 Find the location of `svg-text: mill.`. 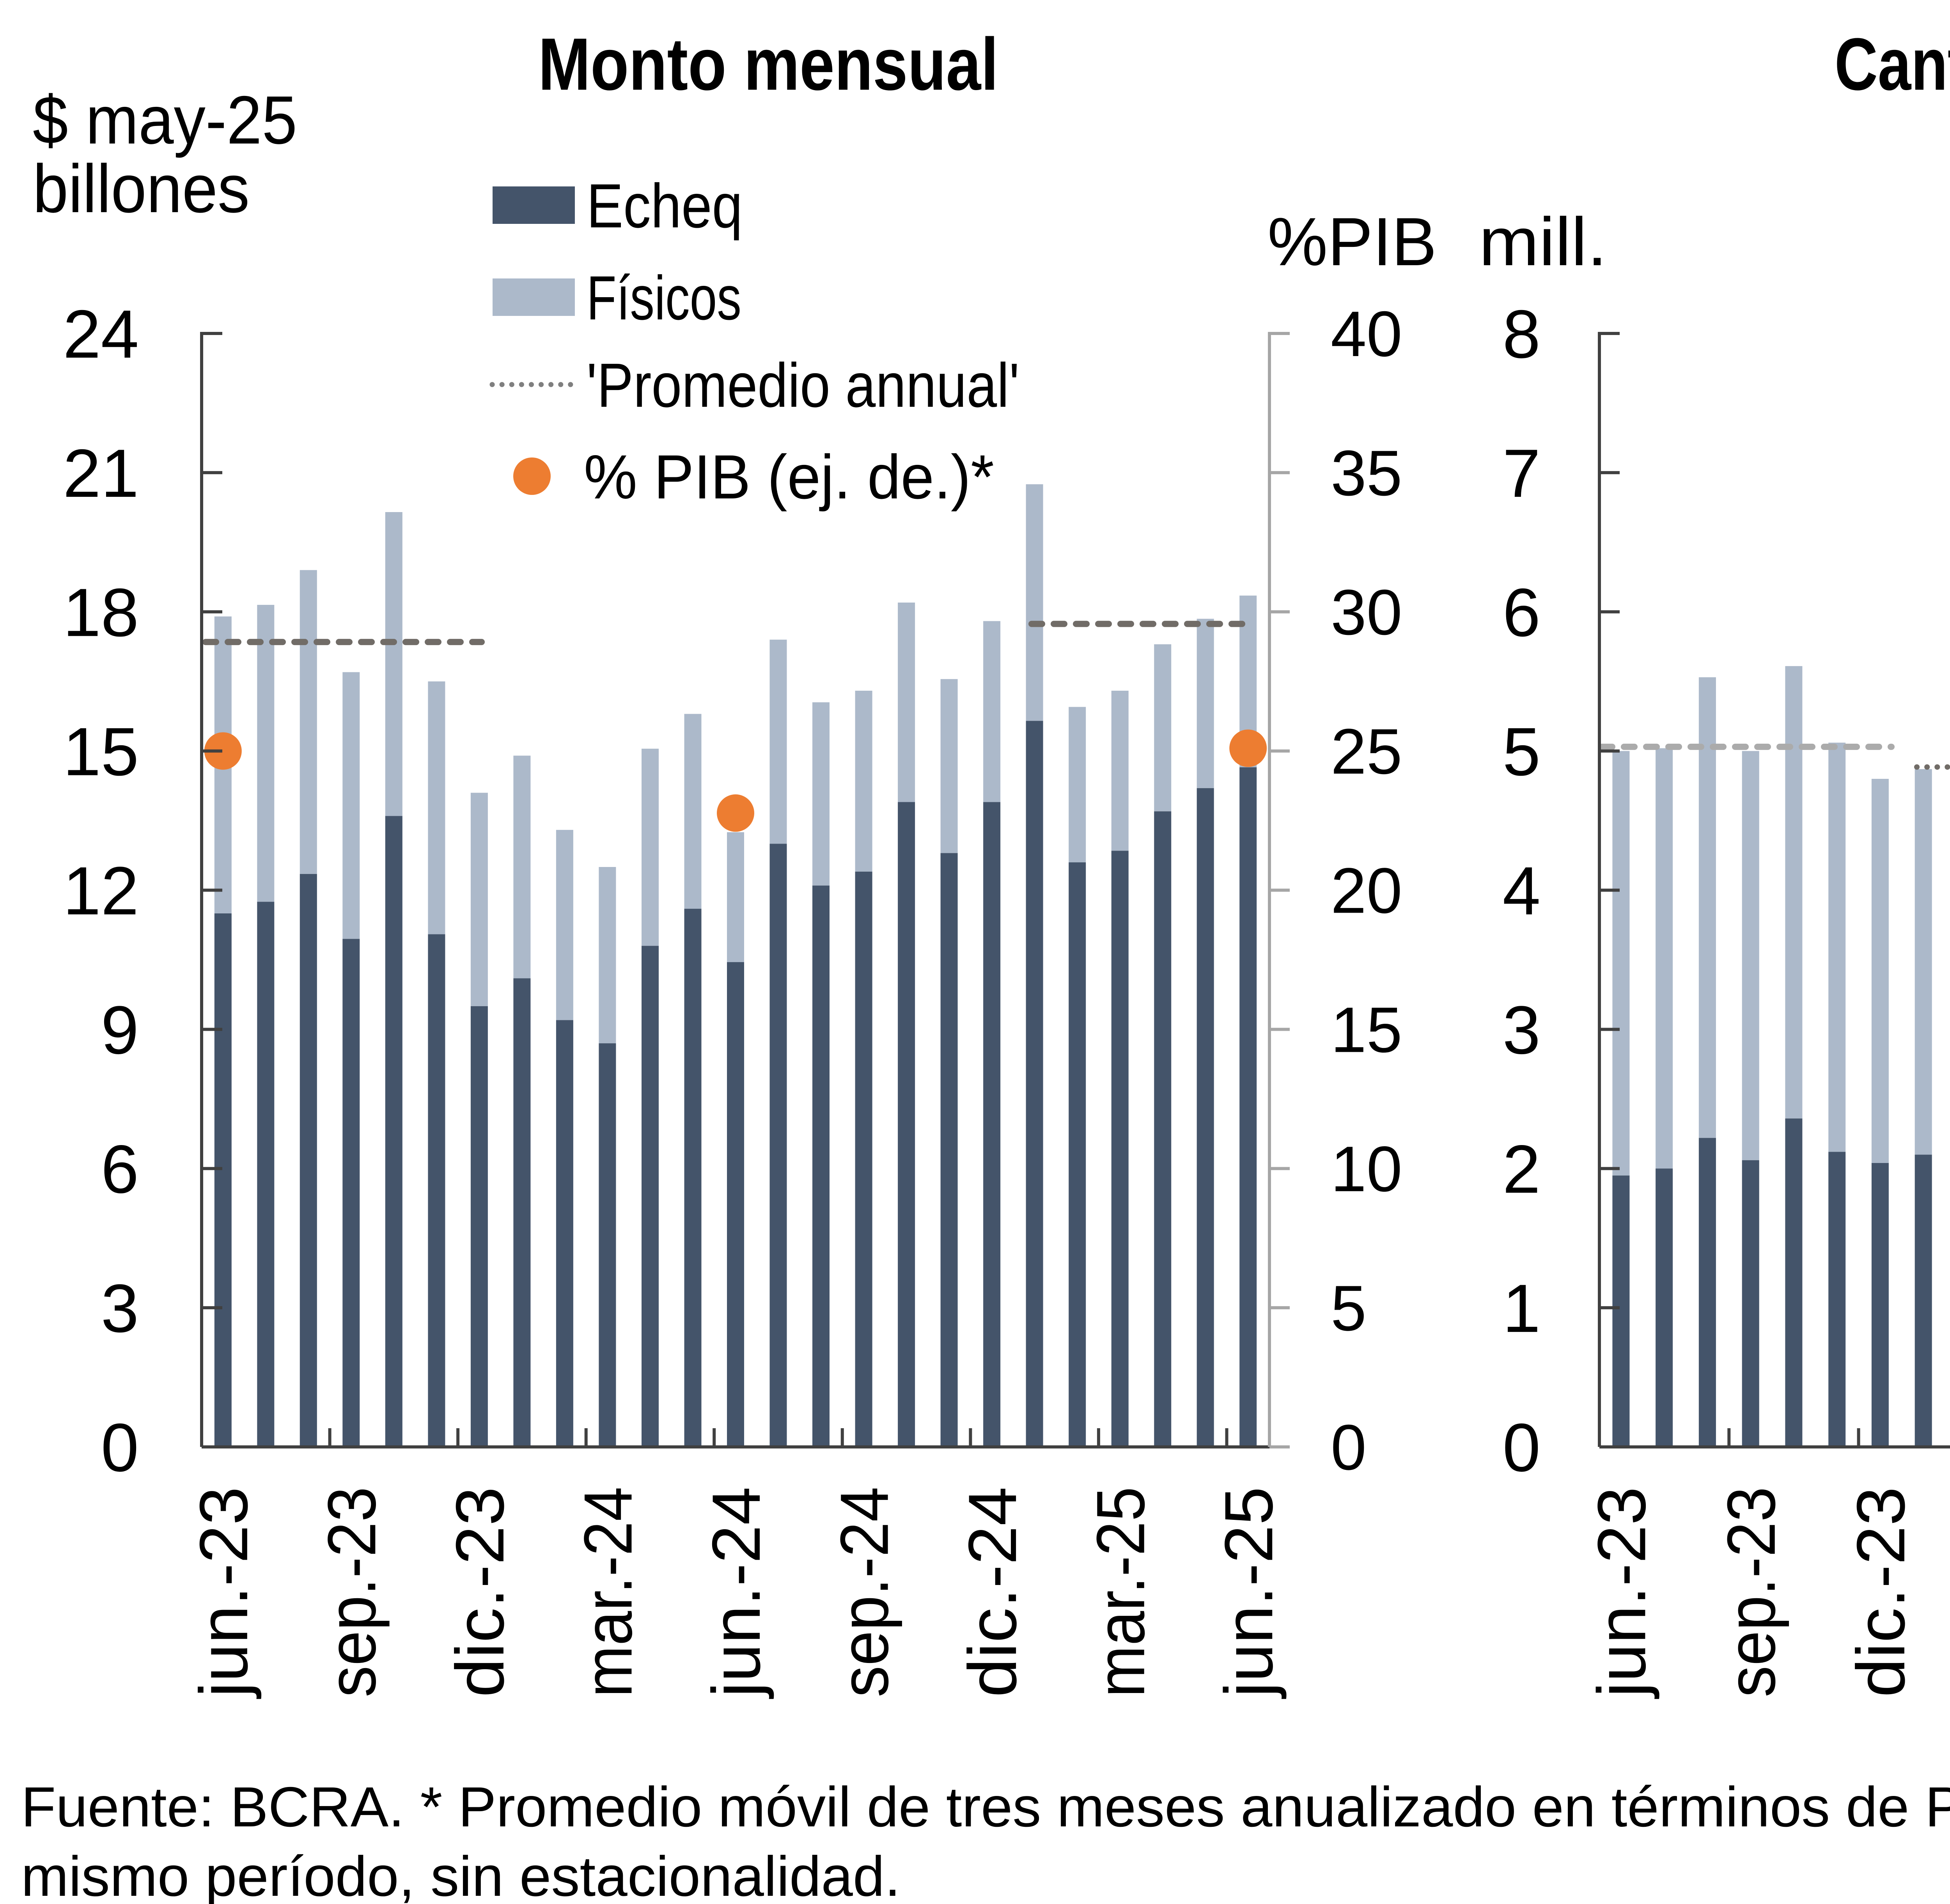

svg-text: mill. is located at coordinates (1543, 242).